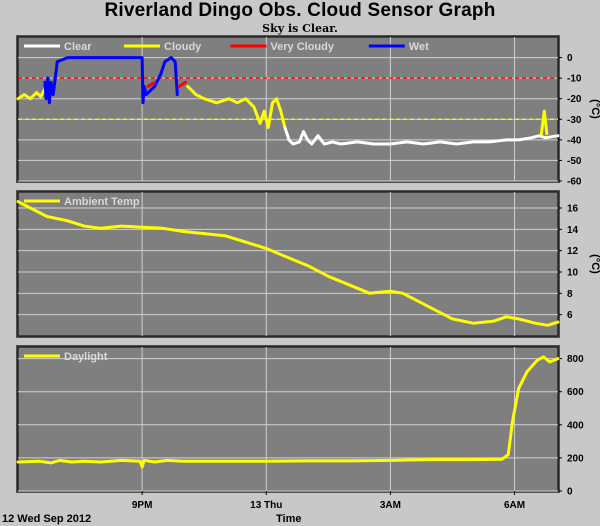 The height and width of the screenshot is (526, 600). Describe the element at coordinates (142, 505) in the screenshot. I see `x-tick-label: 9PM` at that location.